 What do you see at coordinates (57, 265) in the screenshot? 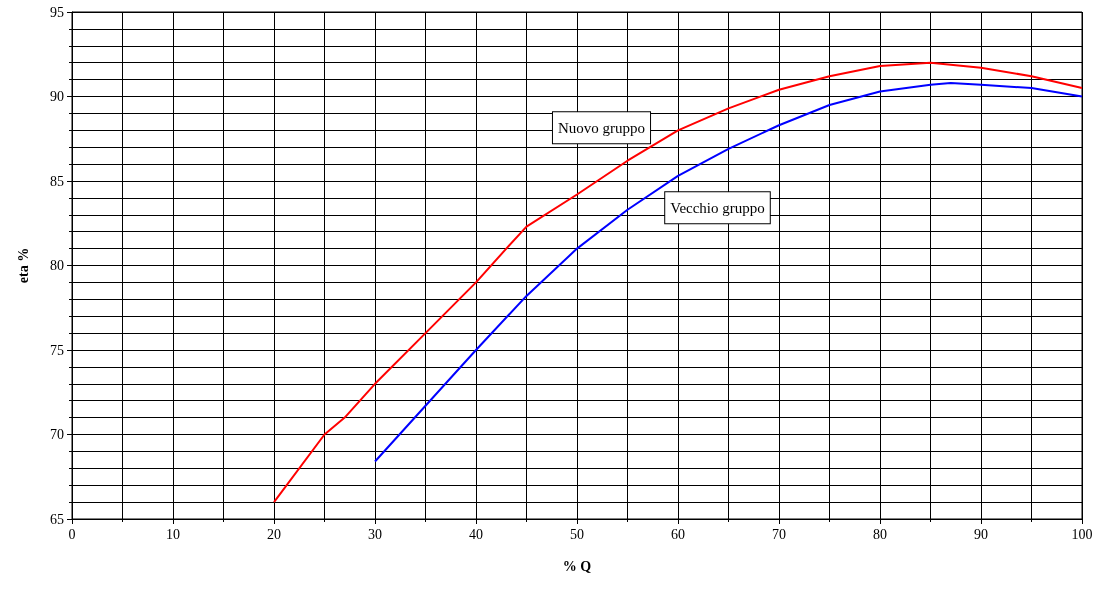
I see `y-tick-label: 80` at bounding box center [57, 265].